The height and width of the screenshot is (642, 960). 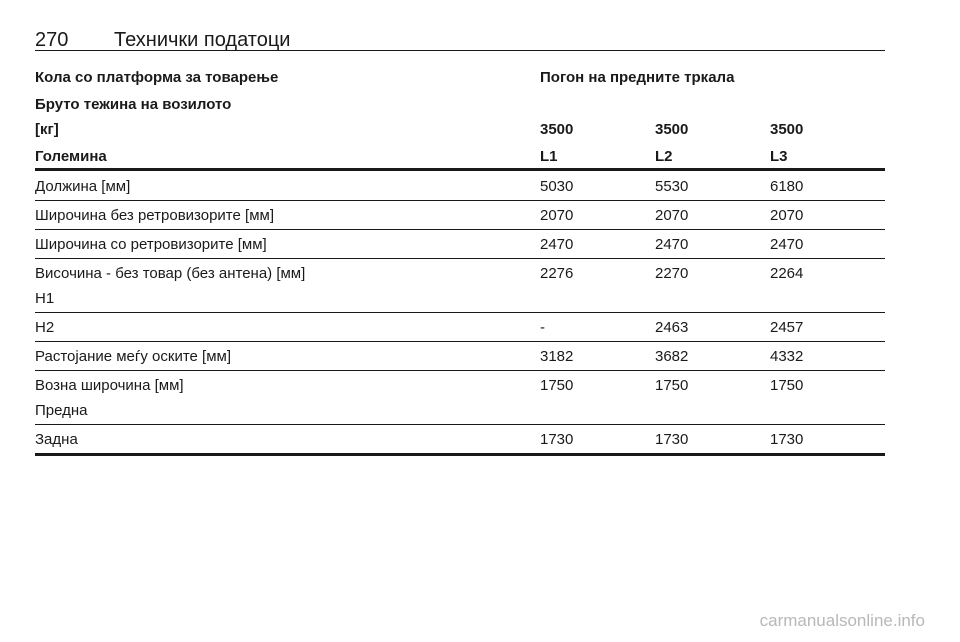 I want to click on row-value: 6180, so click(x=787, y=186).